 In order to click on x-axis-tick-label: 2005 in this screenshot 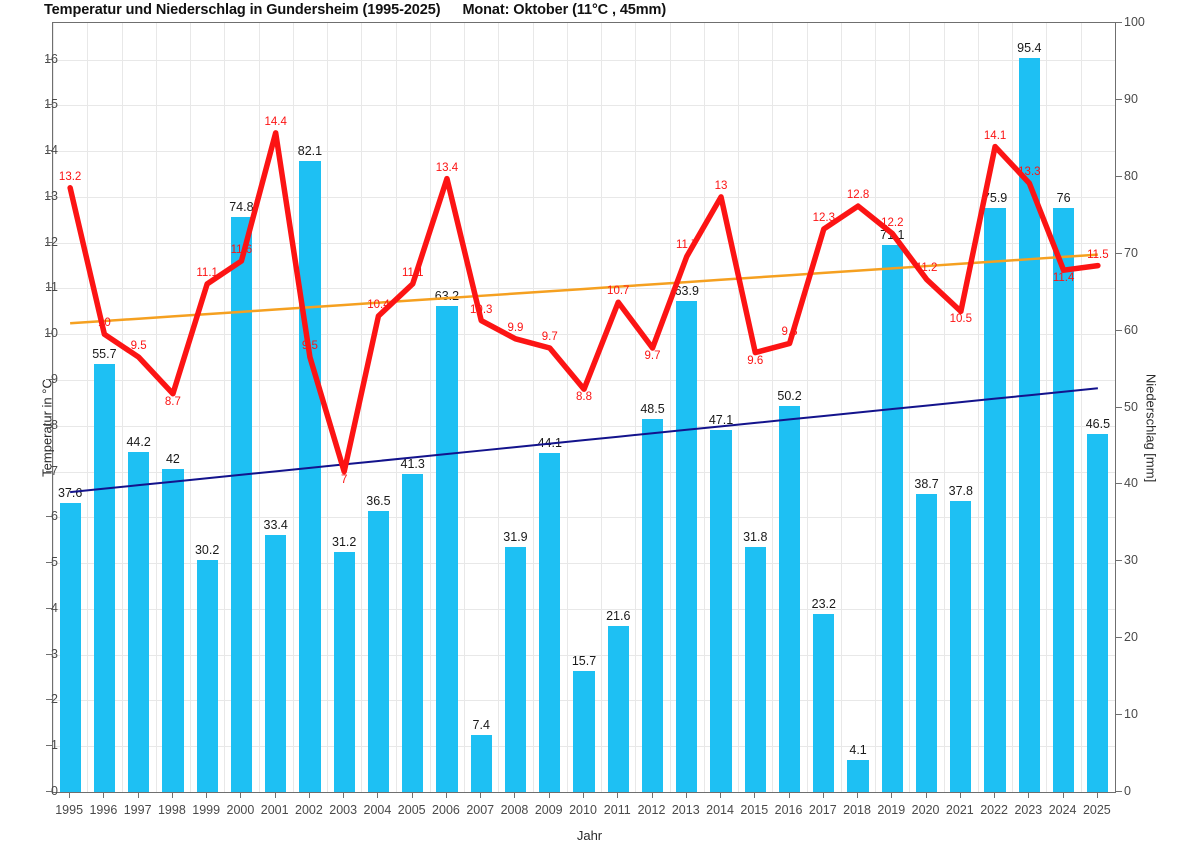, I will do `click(411, 810)`.